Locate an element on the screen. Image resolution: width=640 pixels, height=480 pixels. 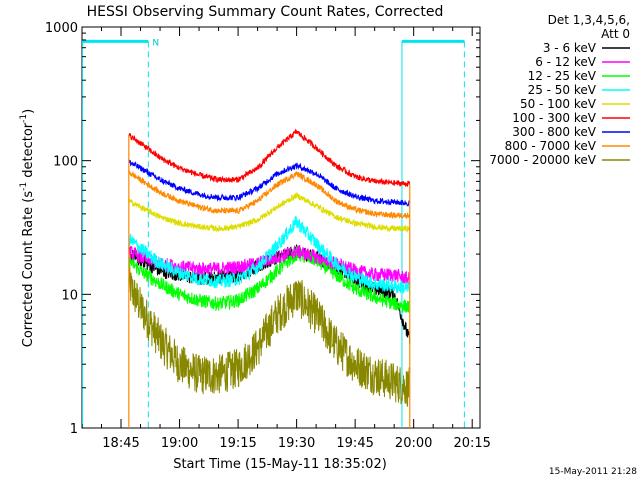
y-tick-label: 1000 is located at coordinates (61, 28).